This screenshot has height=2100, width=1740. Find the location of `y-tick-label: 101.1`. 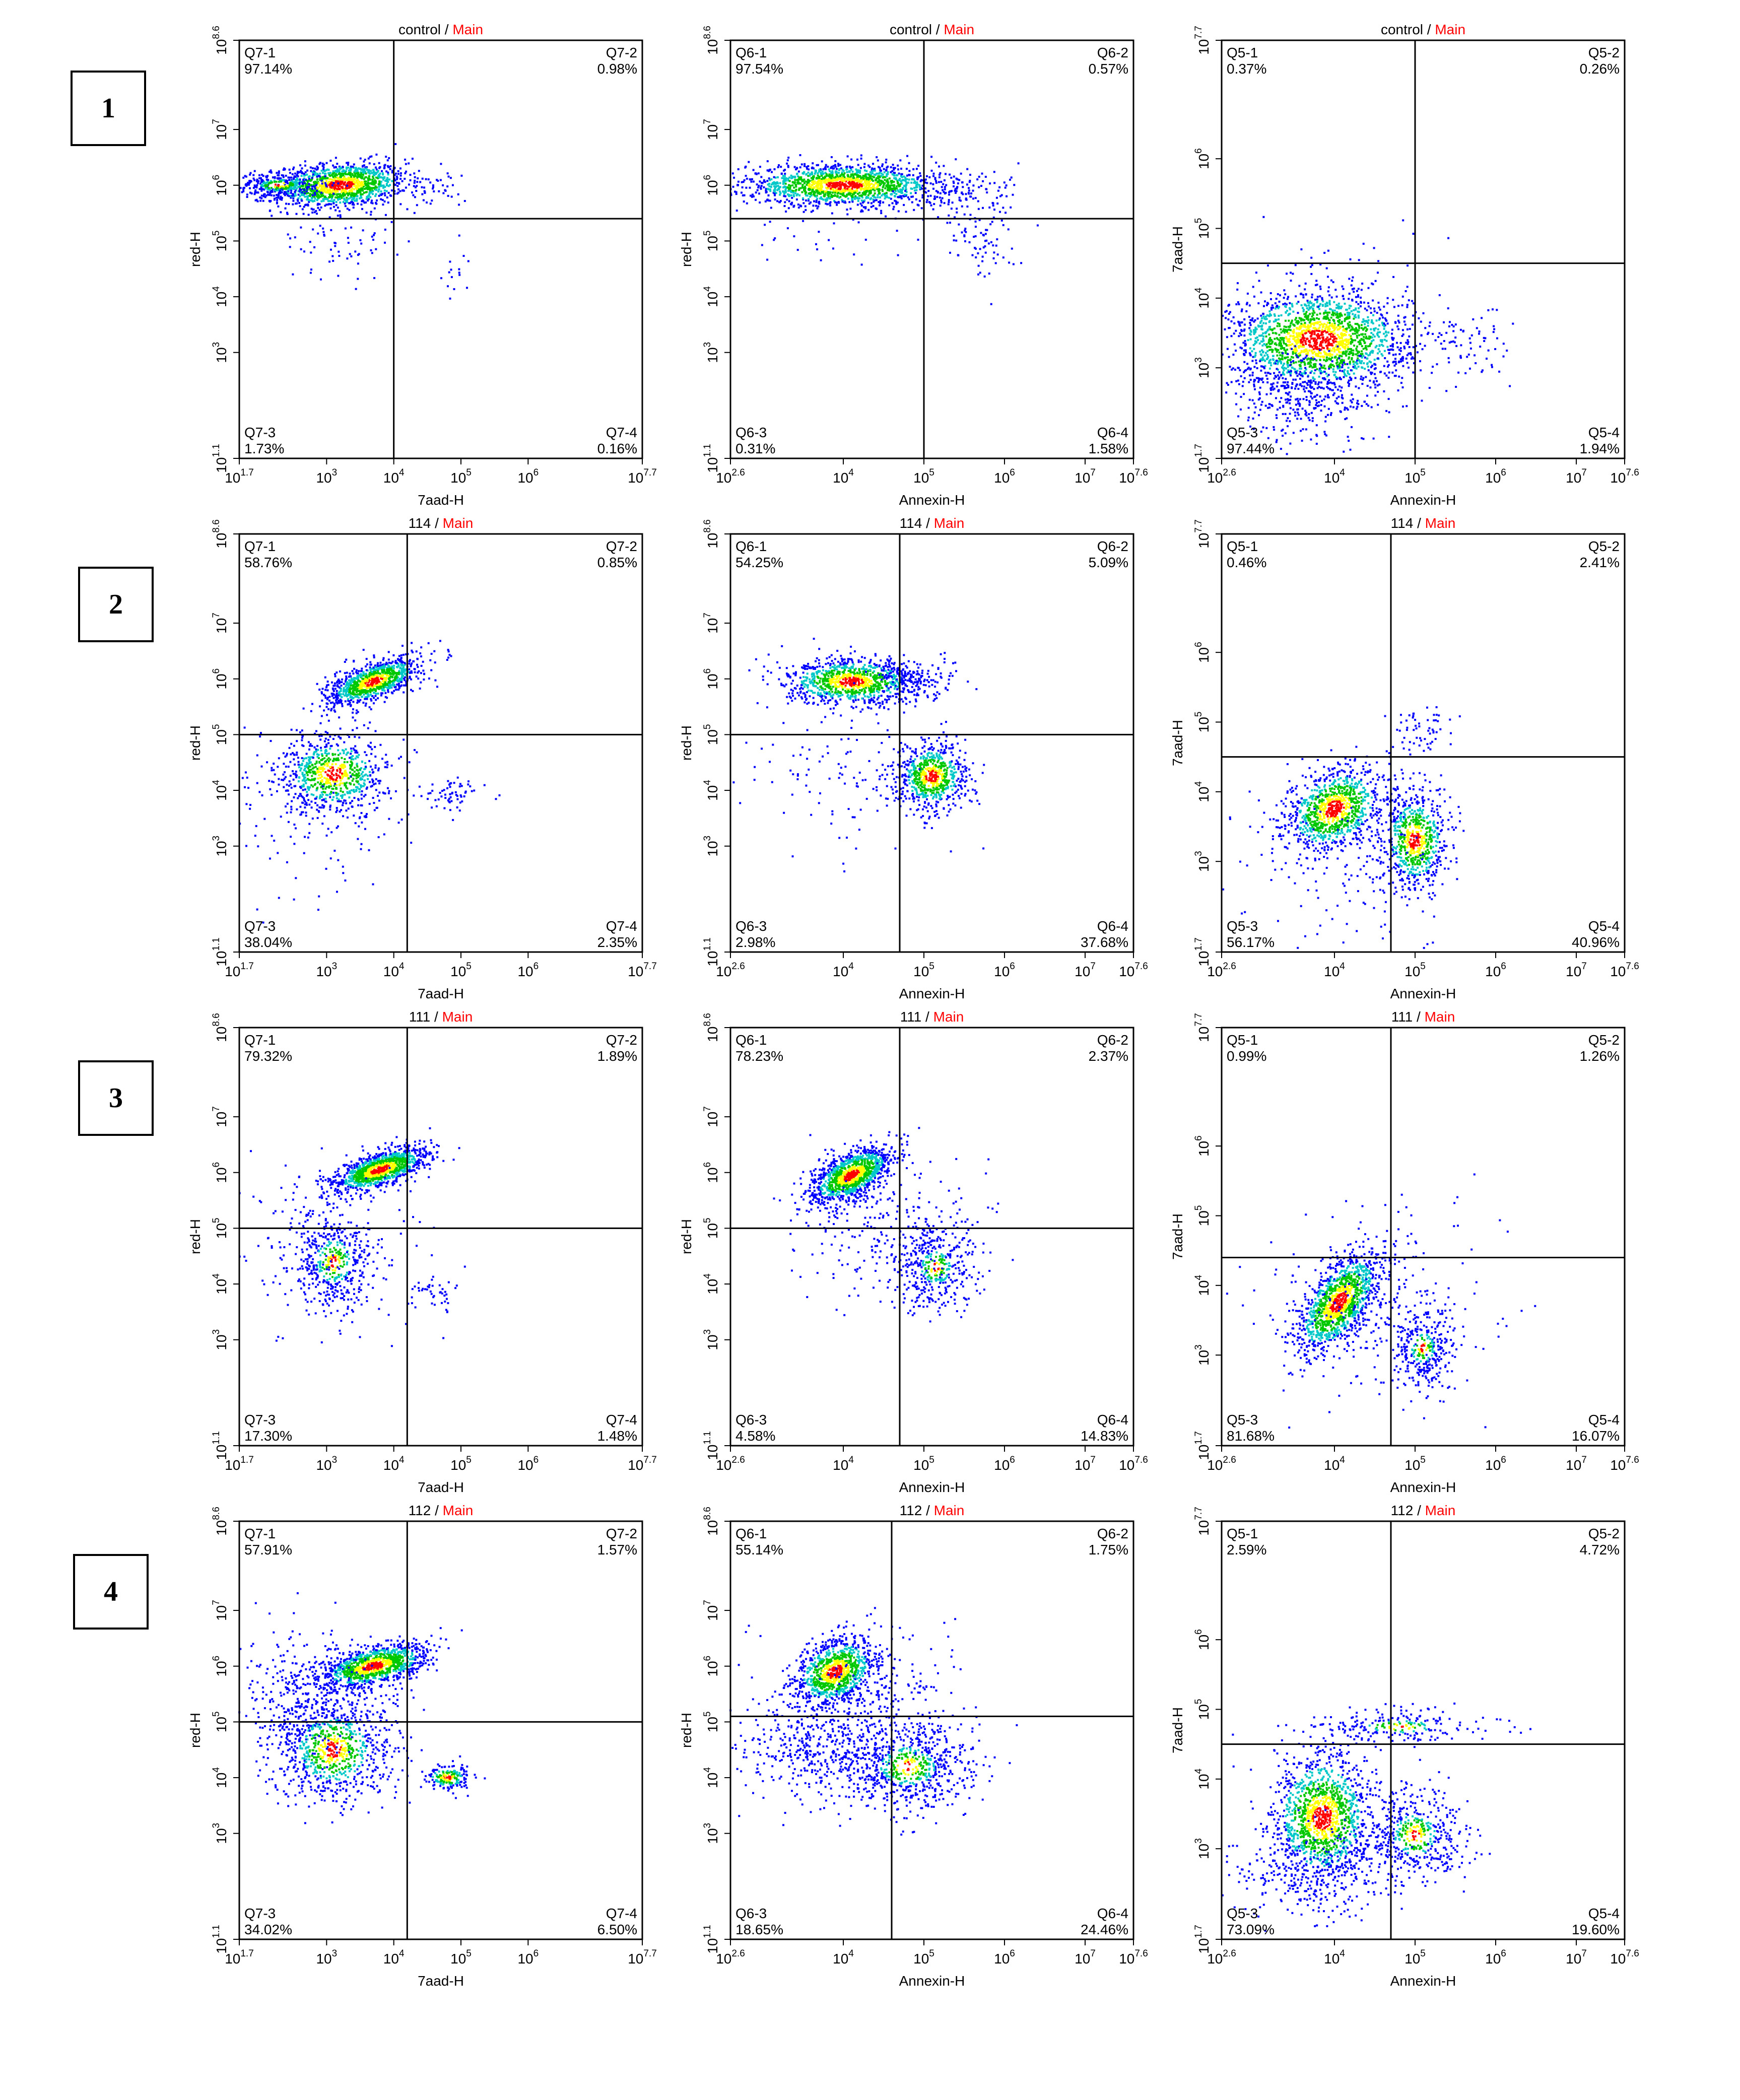

y-tick-label: 101.1 is located at coordinates (711, 459).